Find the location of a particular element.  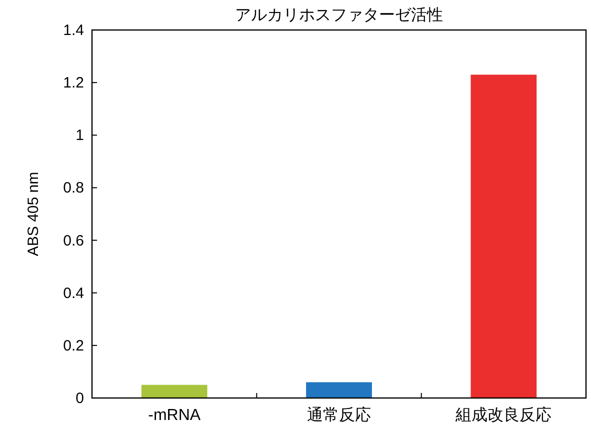

y-tick-label: 1 is located at coordinates (80, 135).